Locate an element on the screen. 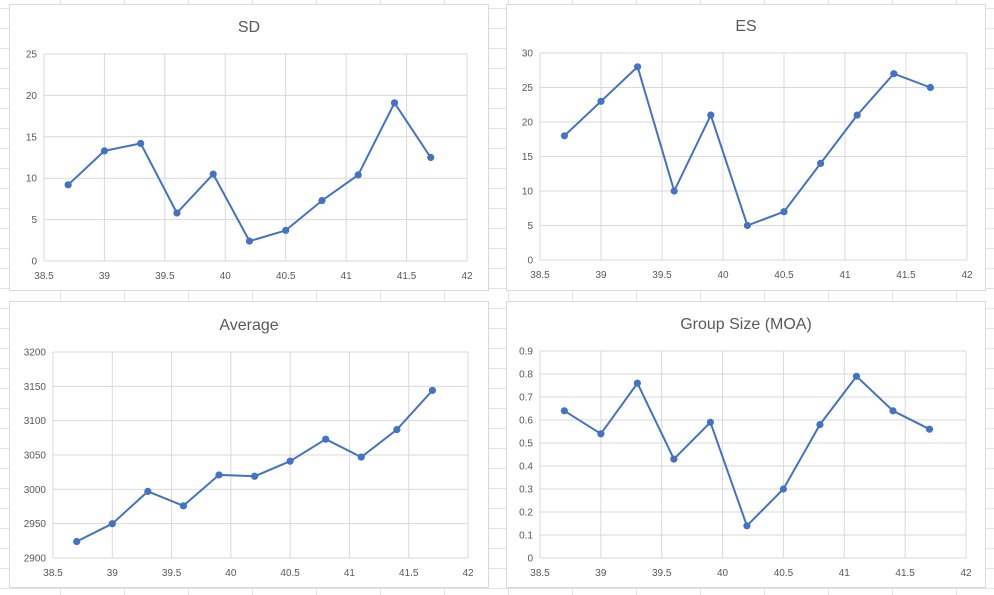 Image resolution: width=994 pixels, height=595 pixels. y-tick-label: 3200 is located at coordinates (35, 353).